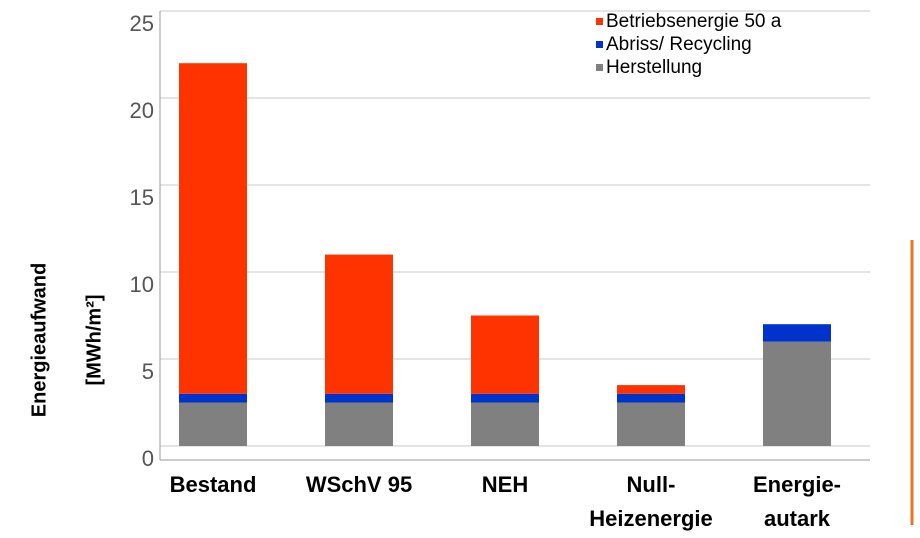 The width and height of the screenshot is (920, 538). What do you see at coordinates (142, 23) in the screenshot?
I see `y-tick-label: 25` at bounding box center [142, 23].